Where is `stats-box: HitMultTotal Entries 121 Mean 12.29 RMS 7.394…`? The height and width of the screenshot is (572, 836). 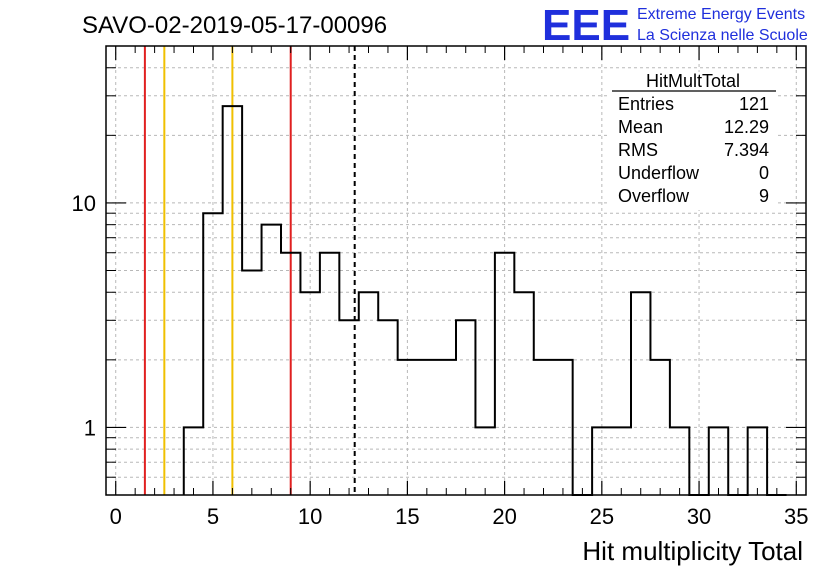 stats-box: HitMultTotal Entries 121 Mean 12.29 RMS 7.394… is located at coordinates (693, 140).